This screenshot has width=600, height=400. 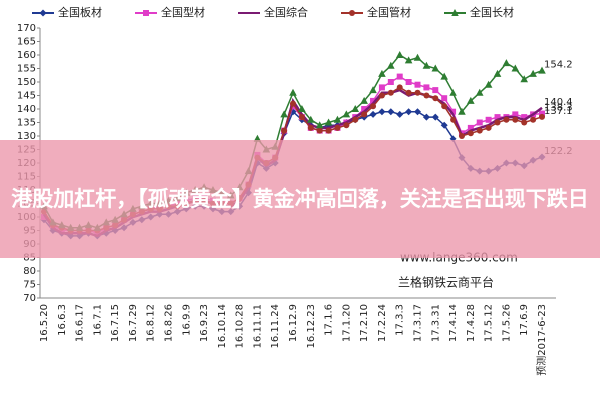 I want to click on x-tick-label: 17.6.9, so click(x=524, y=320).